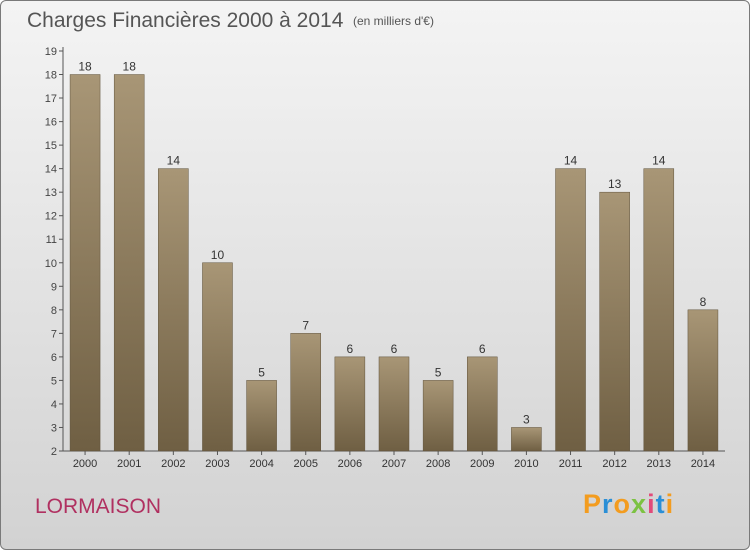 This screenshot has width=750, height=550. Describe the element at coordinates (593, 504) in the screenshot. I see `logo-letter: P` at that location.